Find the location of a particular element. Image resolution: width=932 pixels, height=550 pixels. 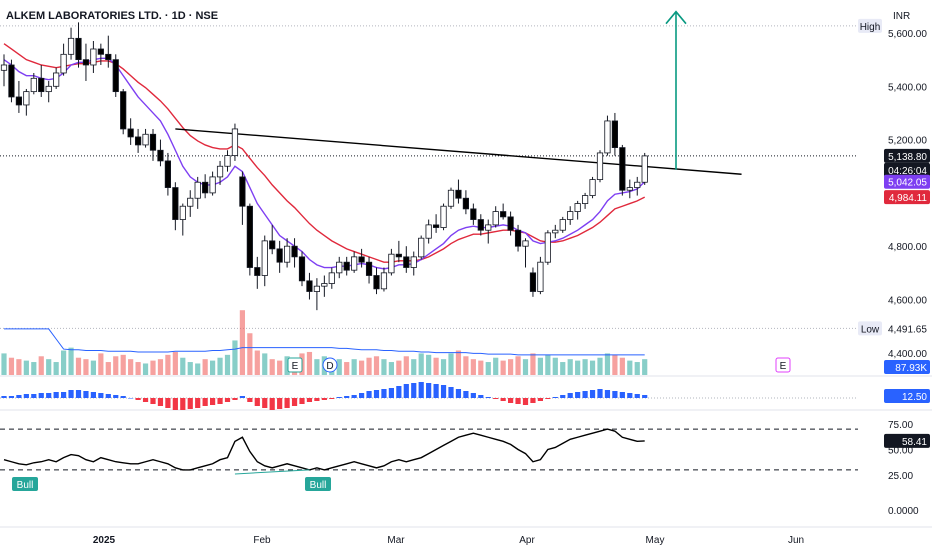

ema-fast-tag-box is located at coordinates (907, 181).